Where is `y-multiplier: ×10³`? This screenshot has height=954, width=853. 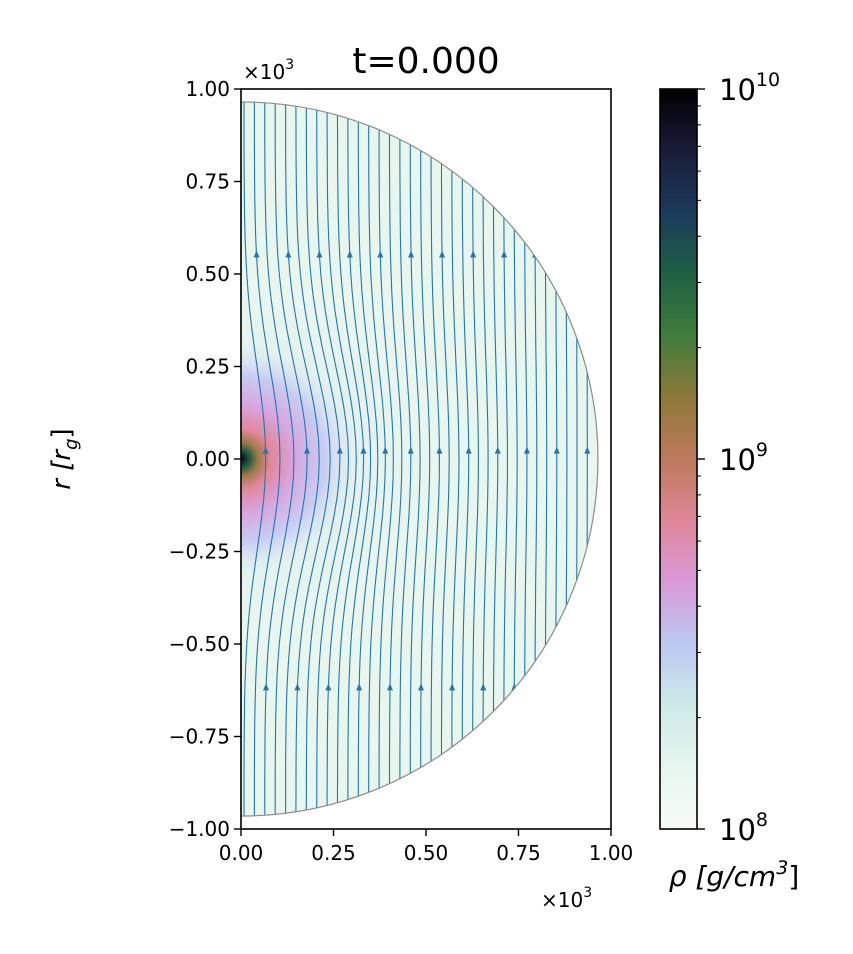 y-multiplier: ×10³ is located at coordinates (268, 70).